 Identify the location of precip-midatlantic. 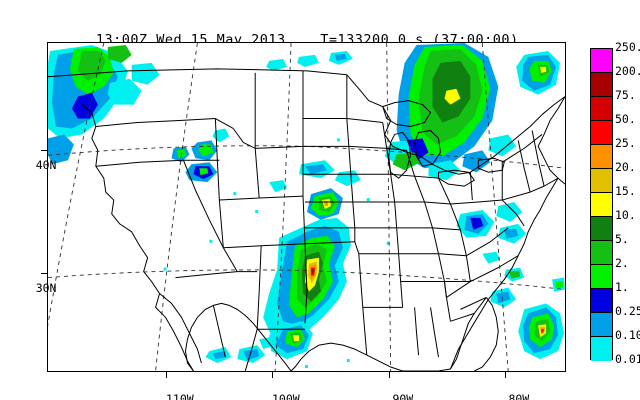
(489, 220).